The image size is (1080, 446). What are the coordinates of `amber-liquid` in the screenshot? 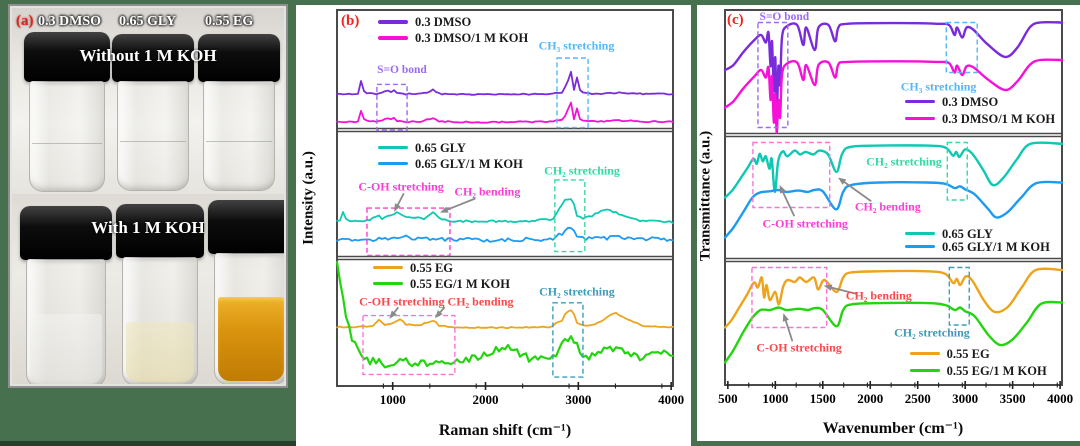 It's located at (251, 339).